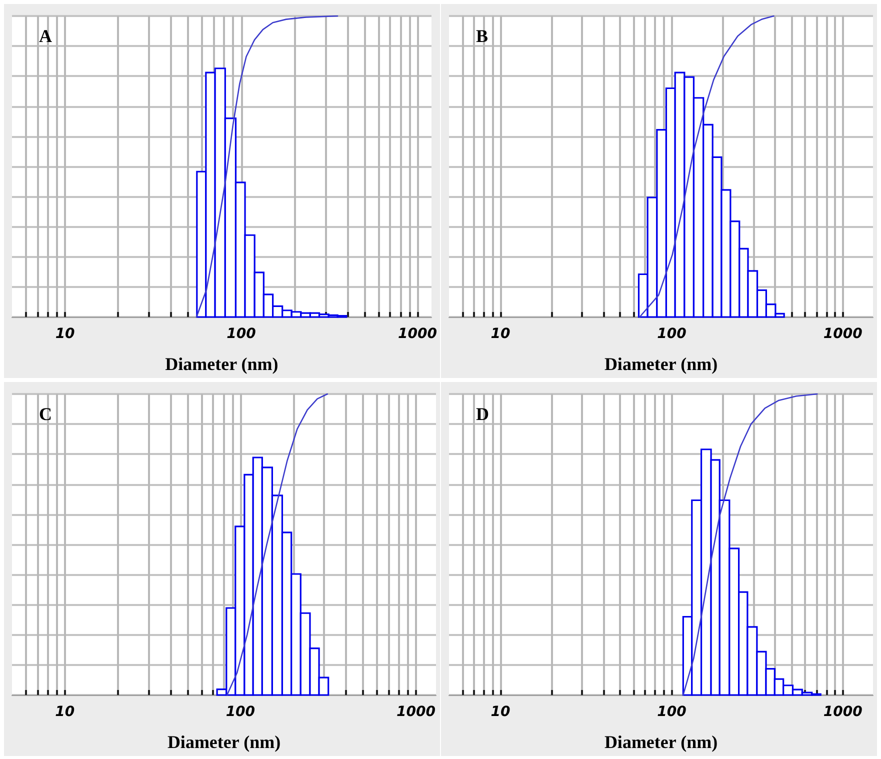  I want to click on text: A, so click(45, 36).